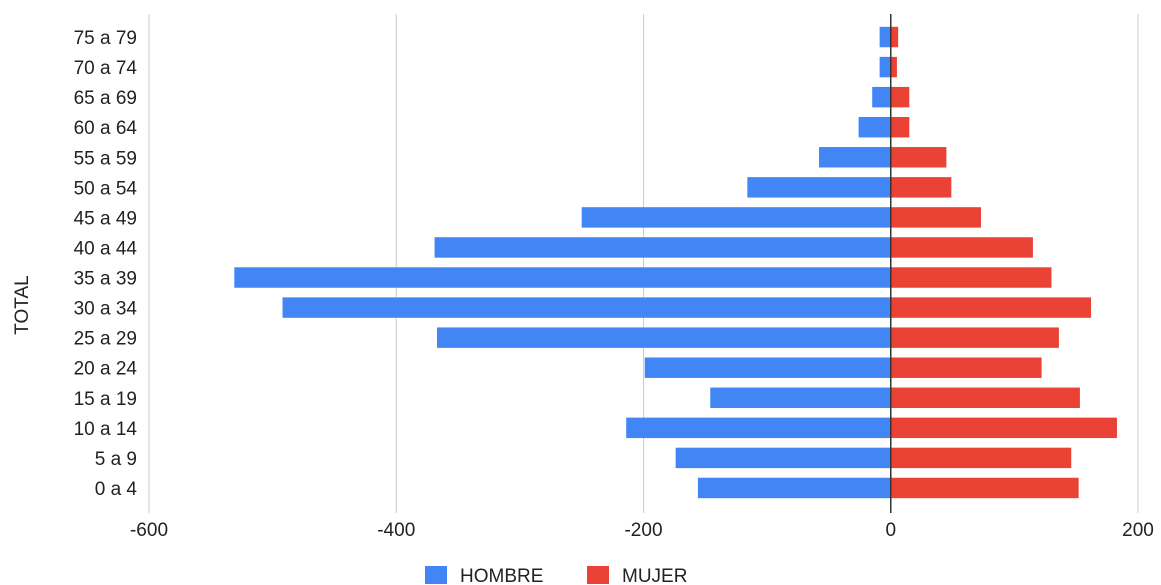 The width and height of the screenshot is (1161, 585). Describe the element at coordinates (598, 575) in the screenshot. I see `legend-swatch-mujer` at that location.